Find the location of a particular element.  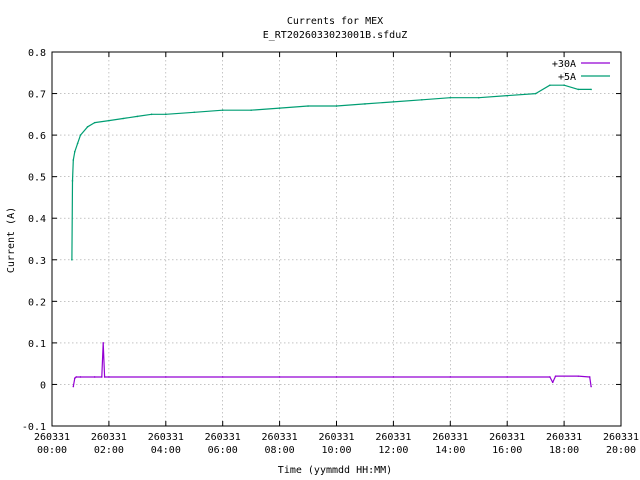

x-tick-time-label: 14:00 is located at coordinates (450, 450).